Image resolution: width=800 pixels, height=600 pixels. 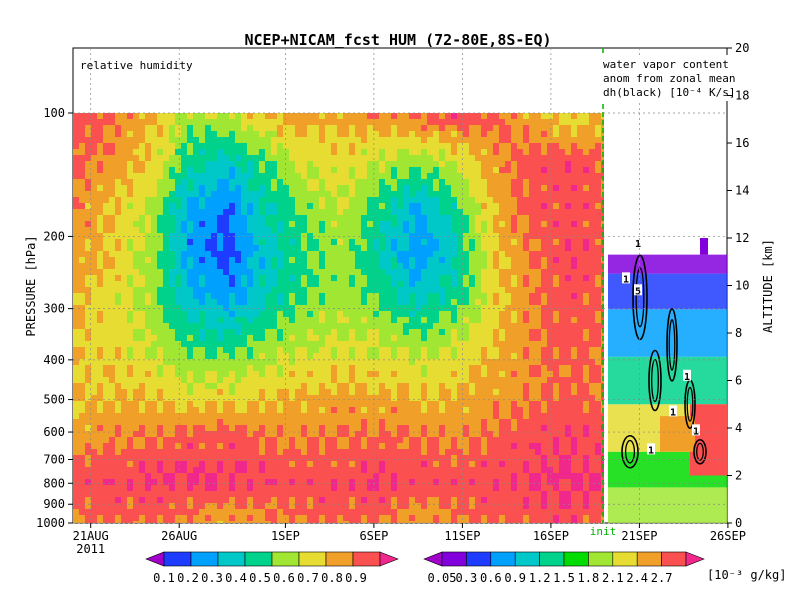 What do you see at coordinates (54, 483) in the screenshot?
I see `y-tick-label: 800` at bounding box center [54, 483].